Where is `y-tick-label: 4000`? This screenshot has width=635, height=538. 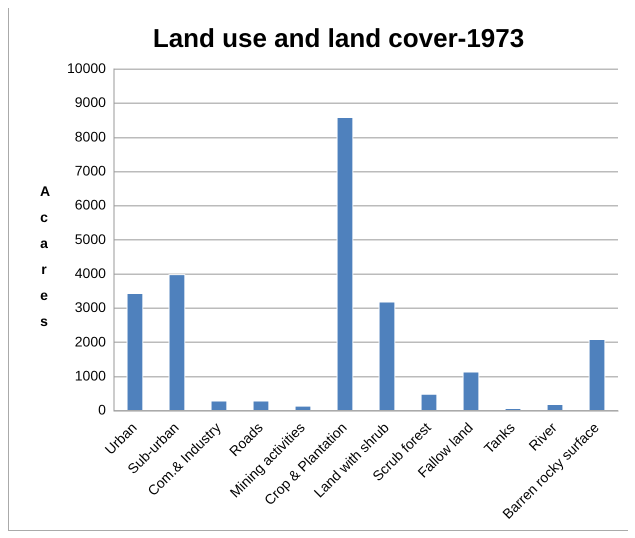 y-tick-label: 4000 is located at coordinates (90, 273).